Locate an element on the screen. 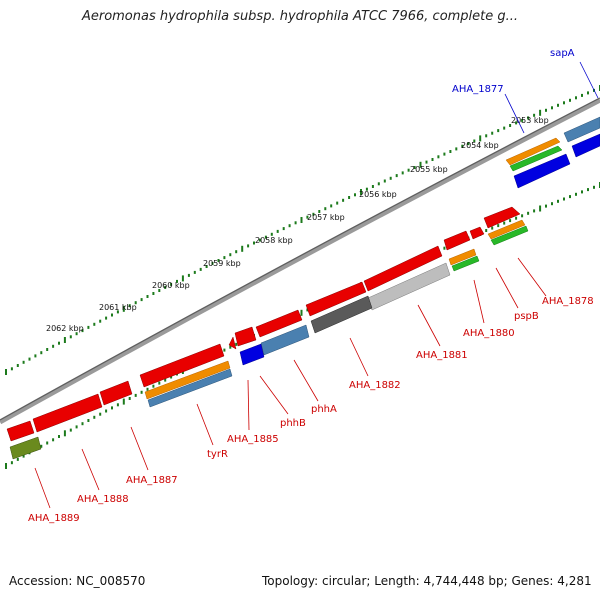  feature-phhA-steelblue is located at coordinates (285, 340).